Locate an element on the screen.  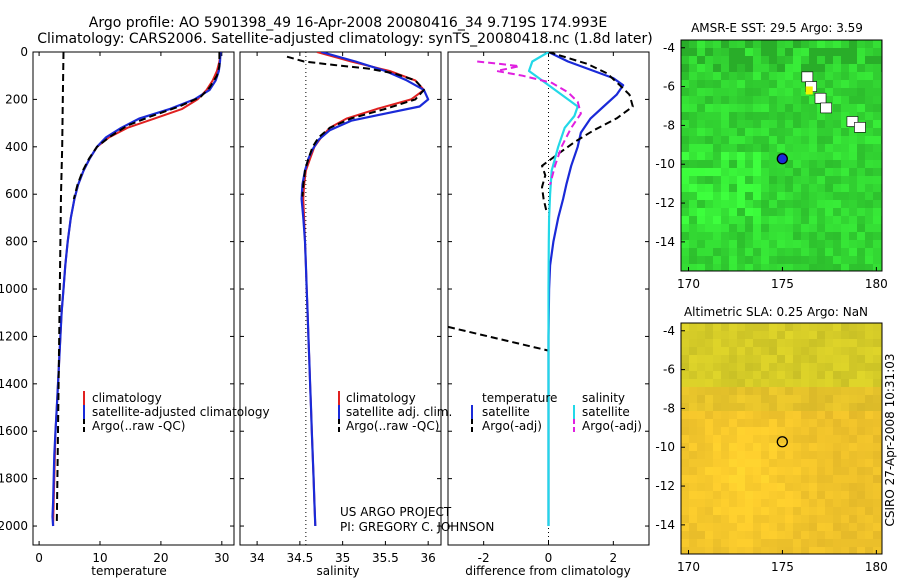
temperature-xtick-label: 0 is located at coordinates (39, 558).